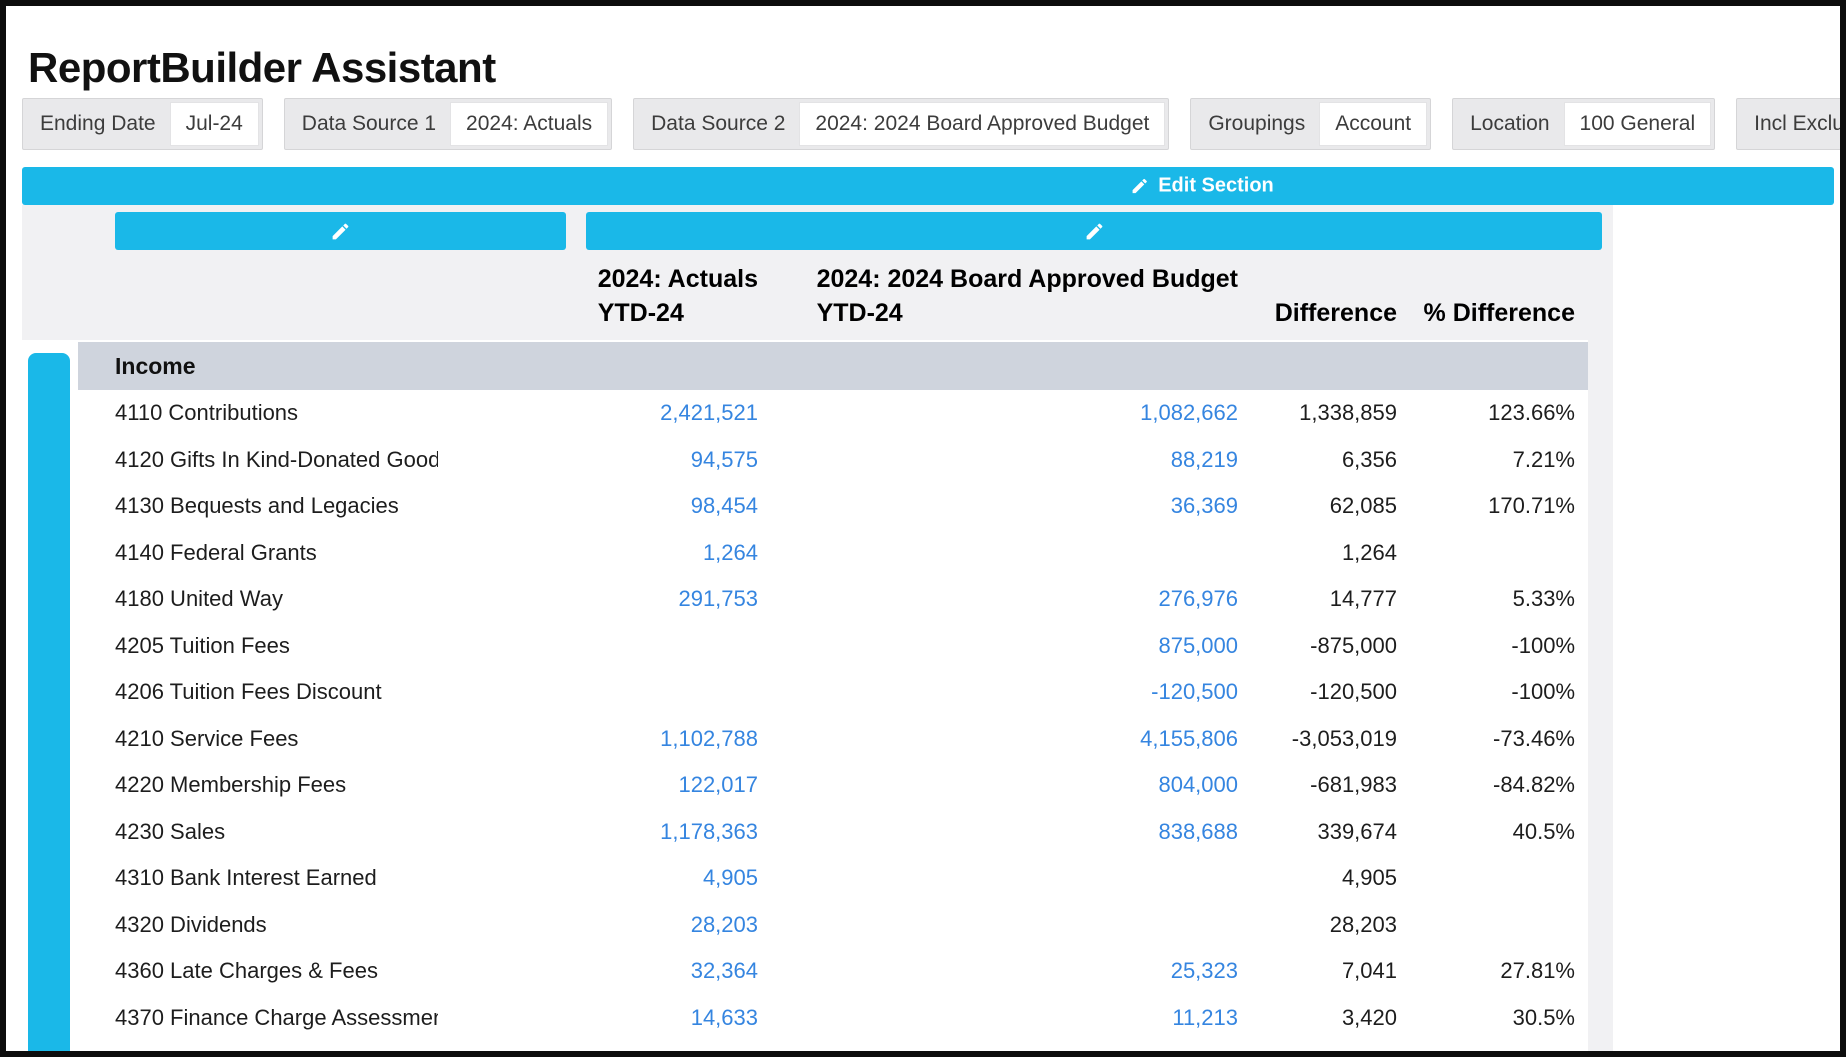 This screenshot has width=1846, height=1057. I want to click on filter-label: Incl Excluded, so click(1800, 123).